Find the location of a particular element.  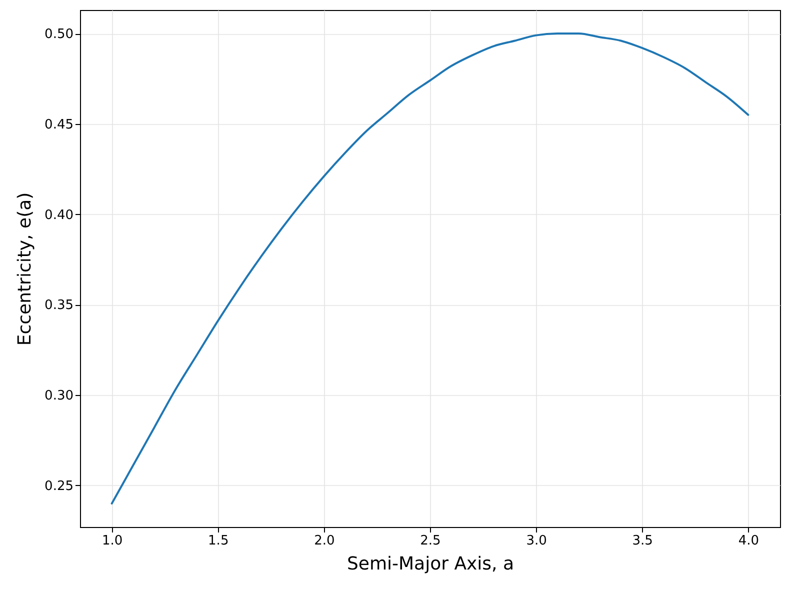

y-tick-label: 0.40 is located at coordinates (59, 215).